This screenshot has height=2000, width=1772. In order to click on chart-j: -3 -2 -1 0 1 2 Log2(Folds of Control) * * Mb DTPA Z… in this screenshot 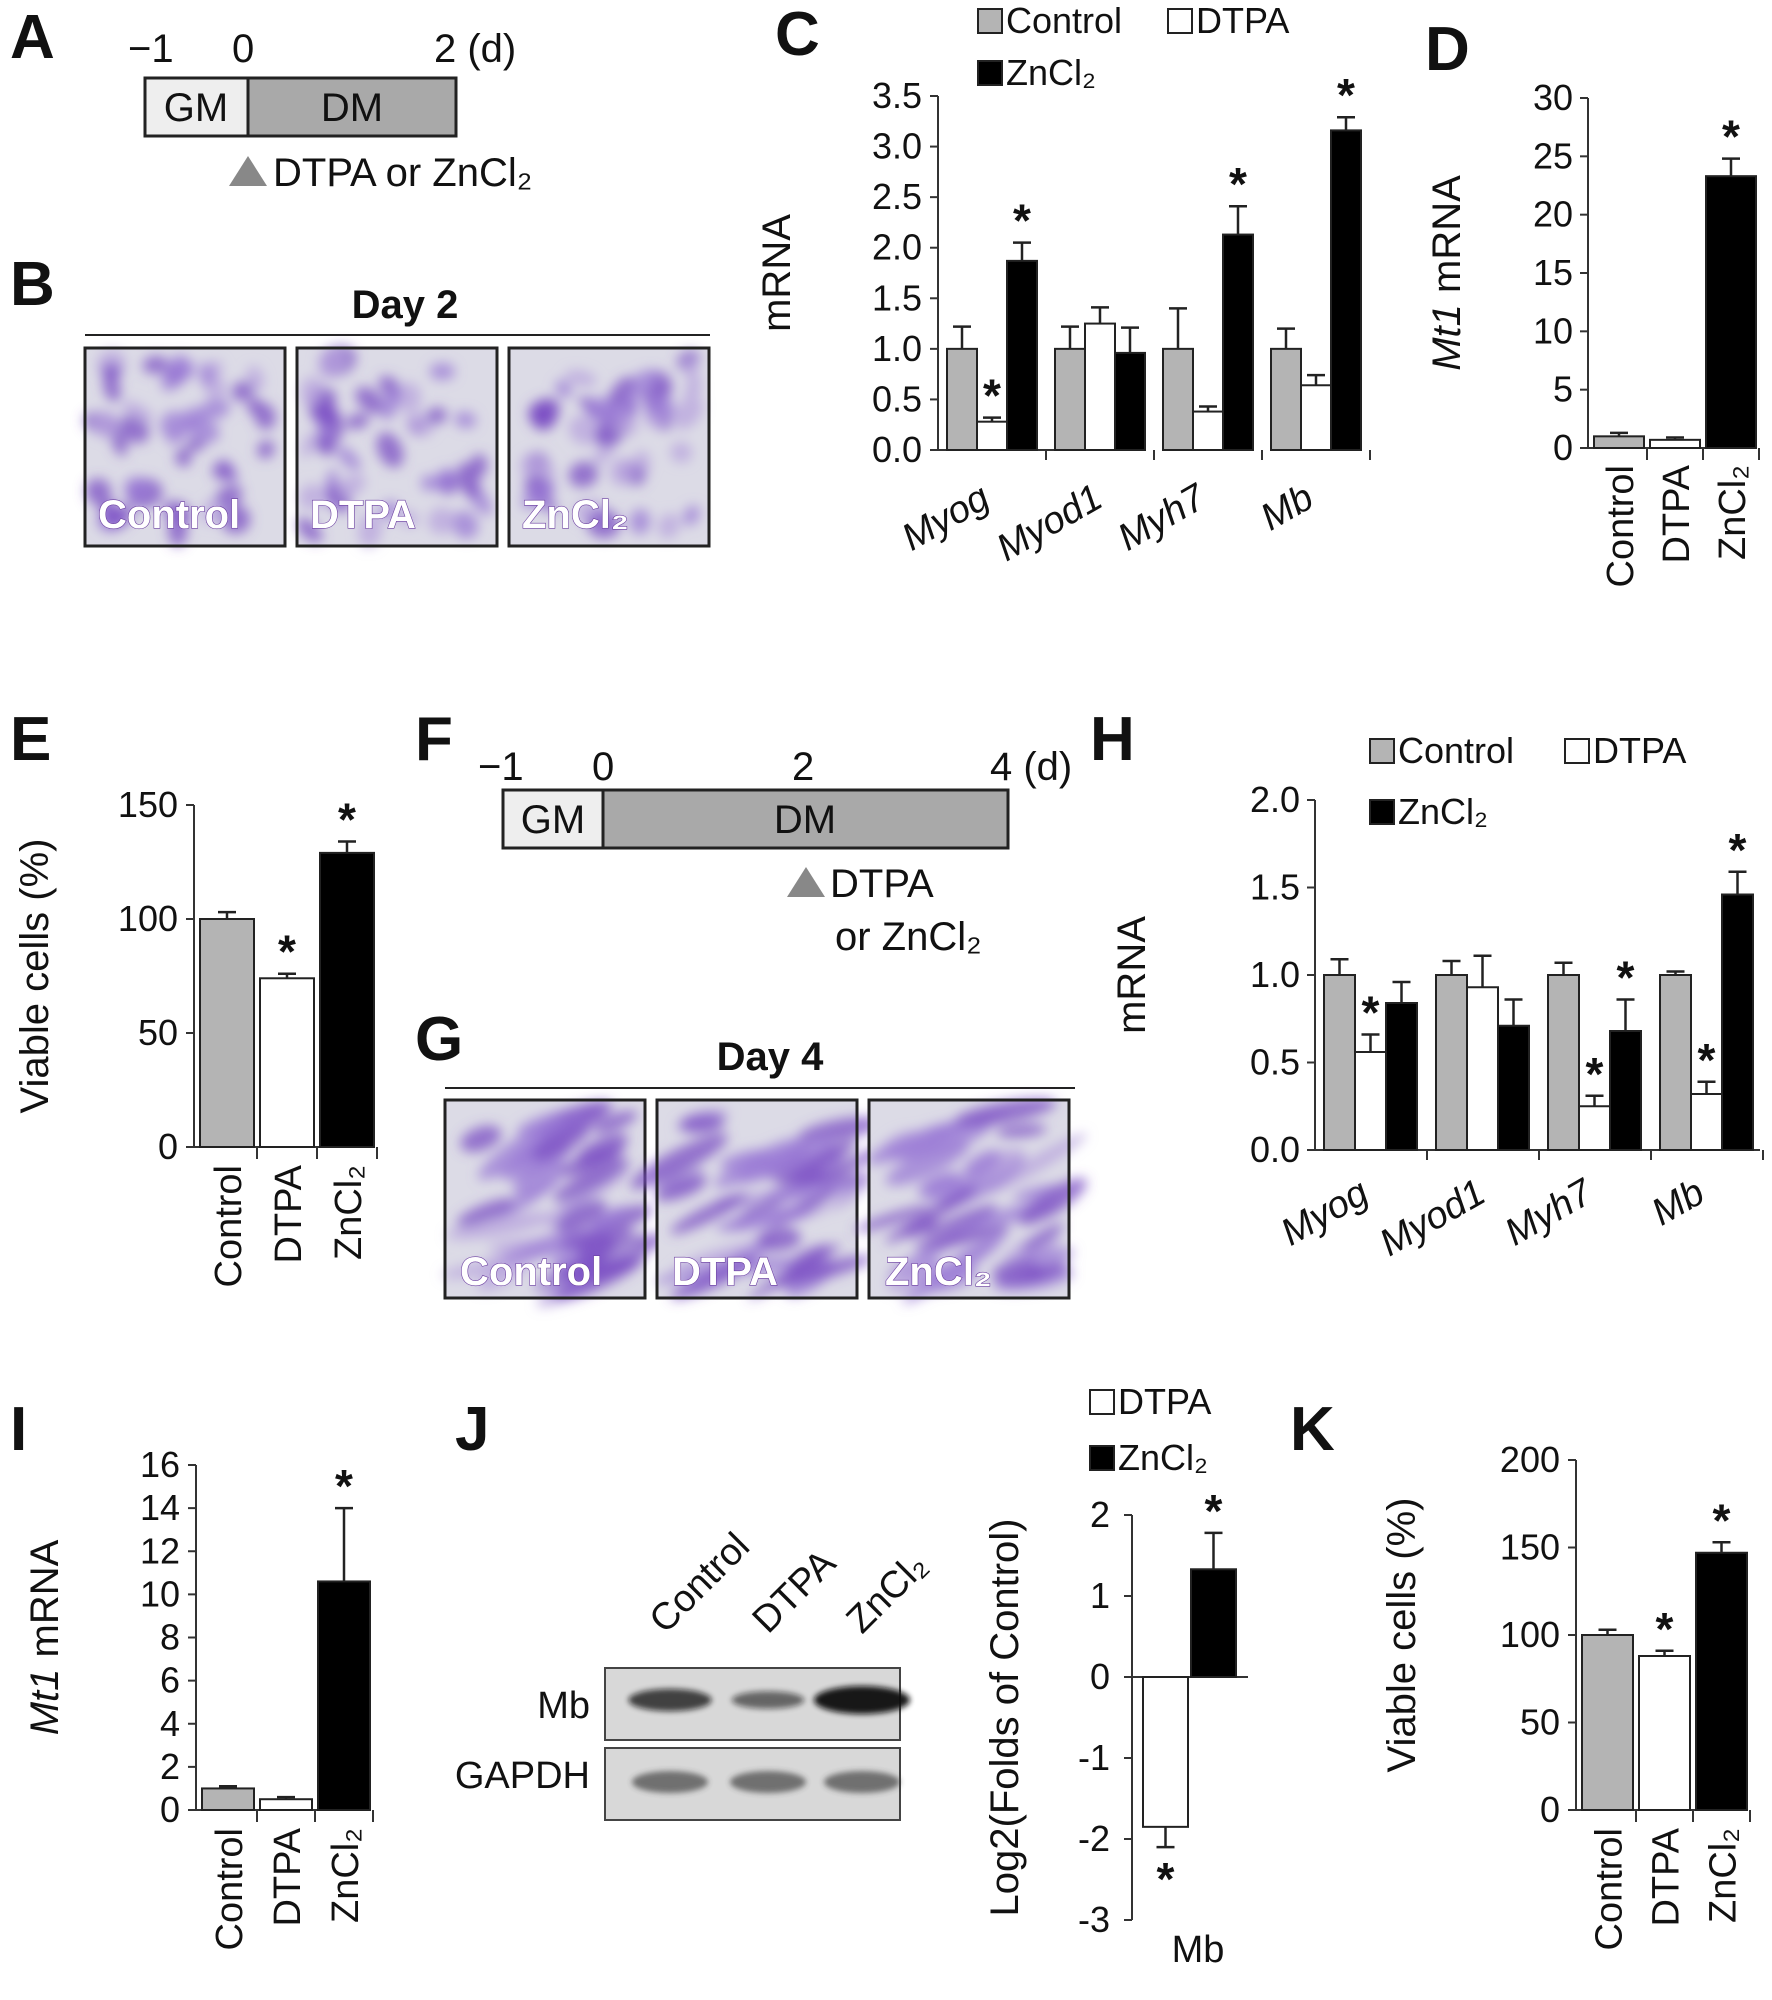, I will do `click(1115, 1676)`.